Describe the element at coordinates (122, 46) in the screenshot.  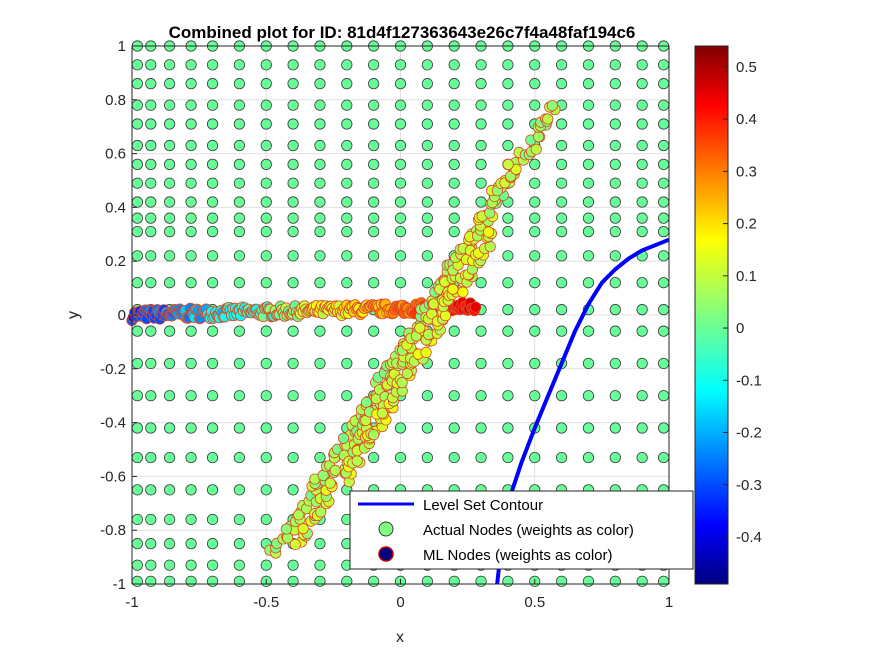
I see `y-tick-label: 1` at that location.